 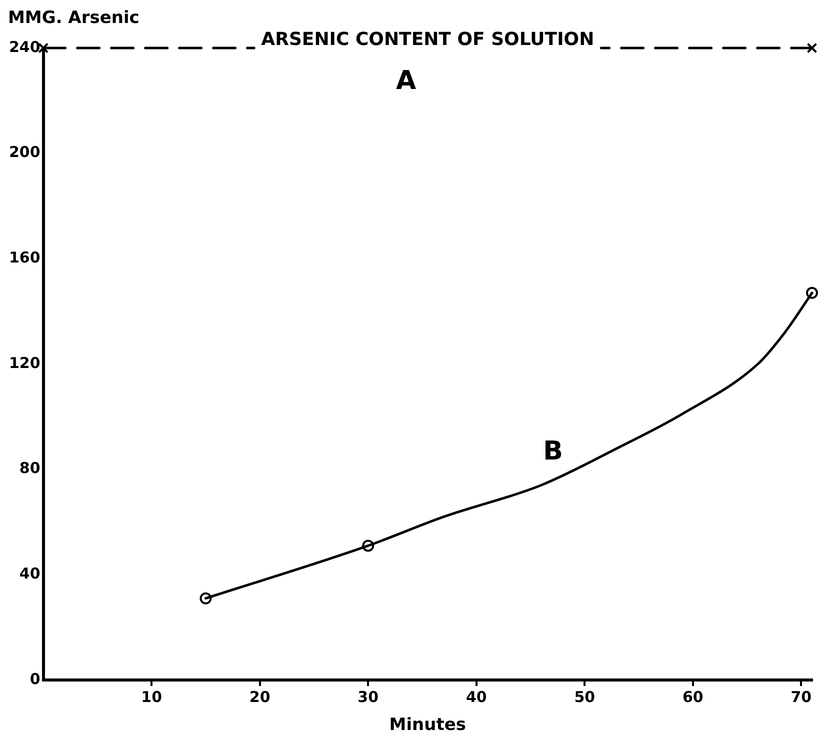 I want to click on series-label: B, so click(x=553, y=451).